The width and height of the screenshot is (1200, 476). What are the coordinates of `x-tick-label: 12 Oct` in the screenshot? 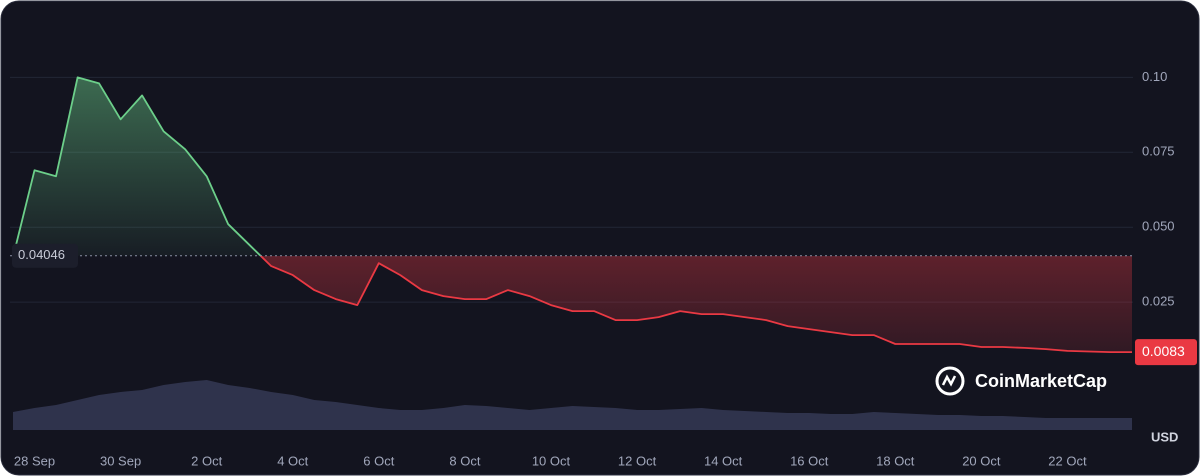 It's located at (637, 460).